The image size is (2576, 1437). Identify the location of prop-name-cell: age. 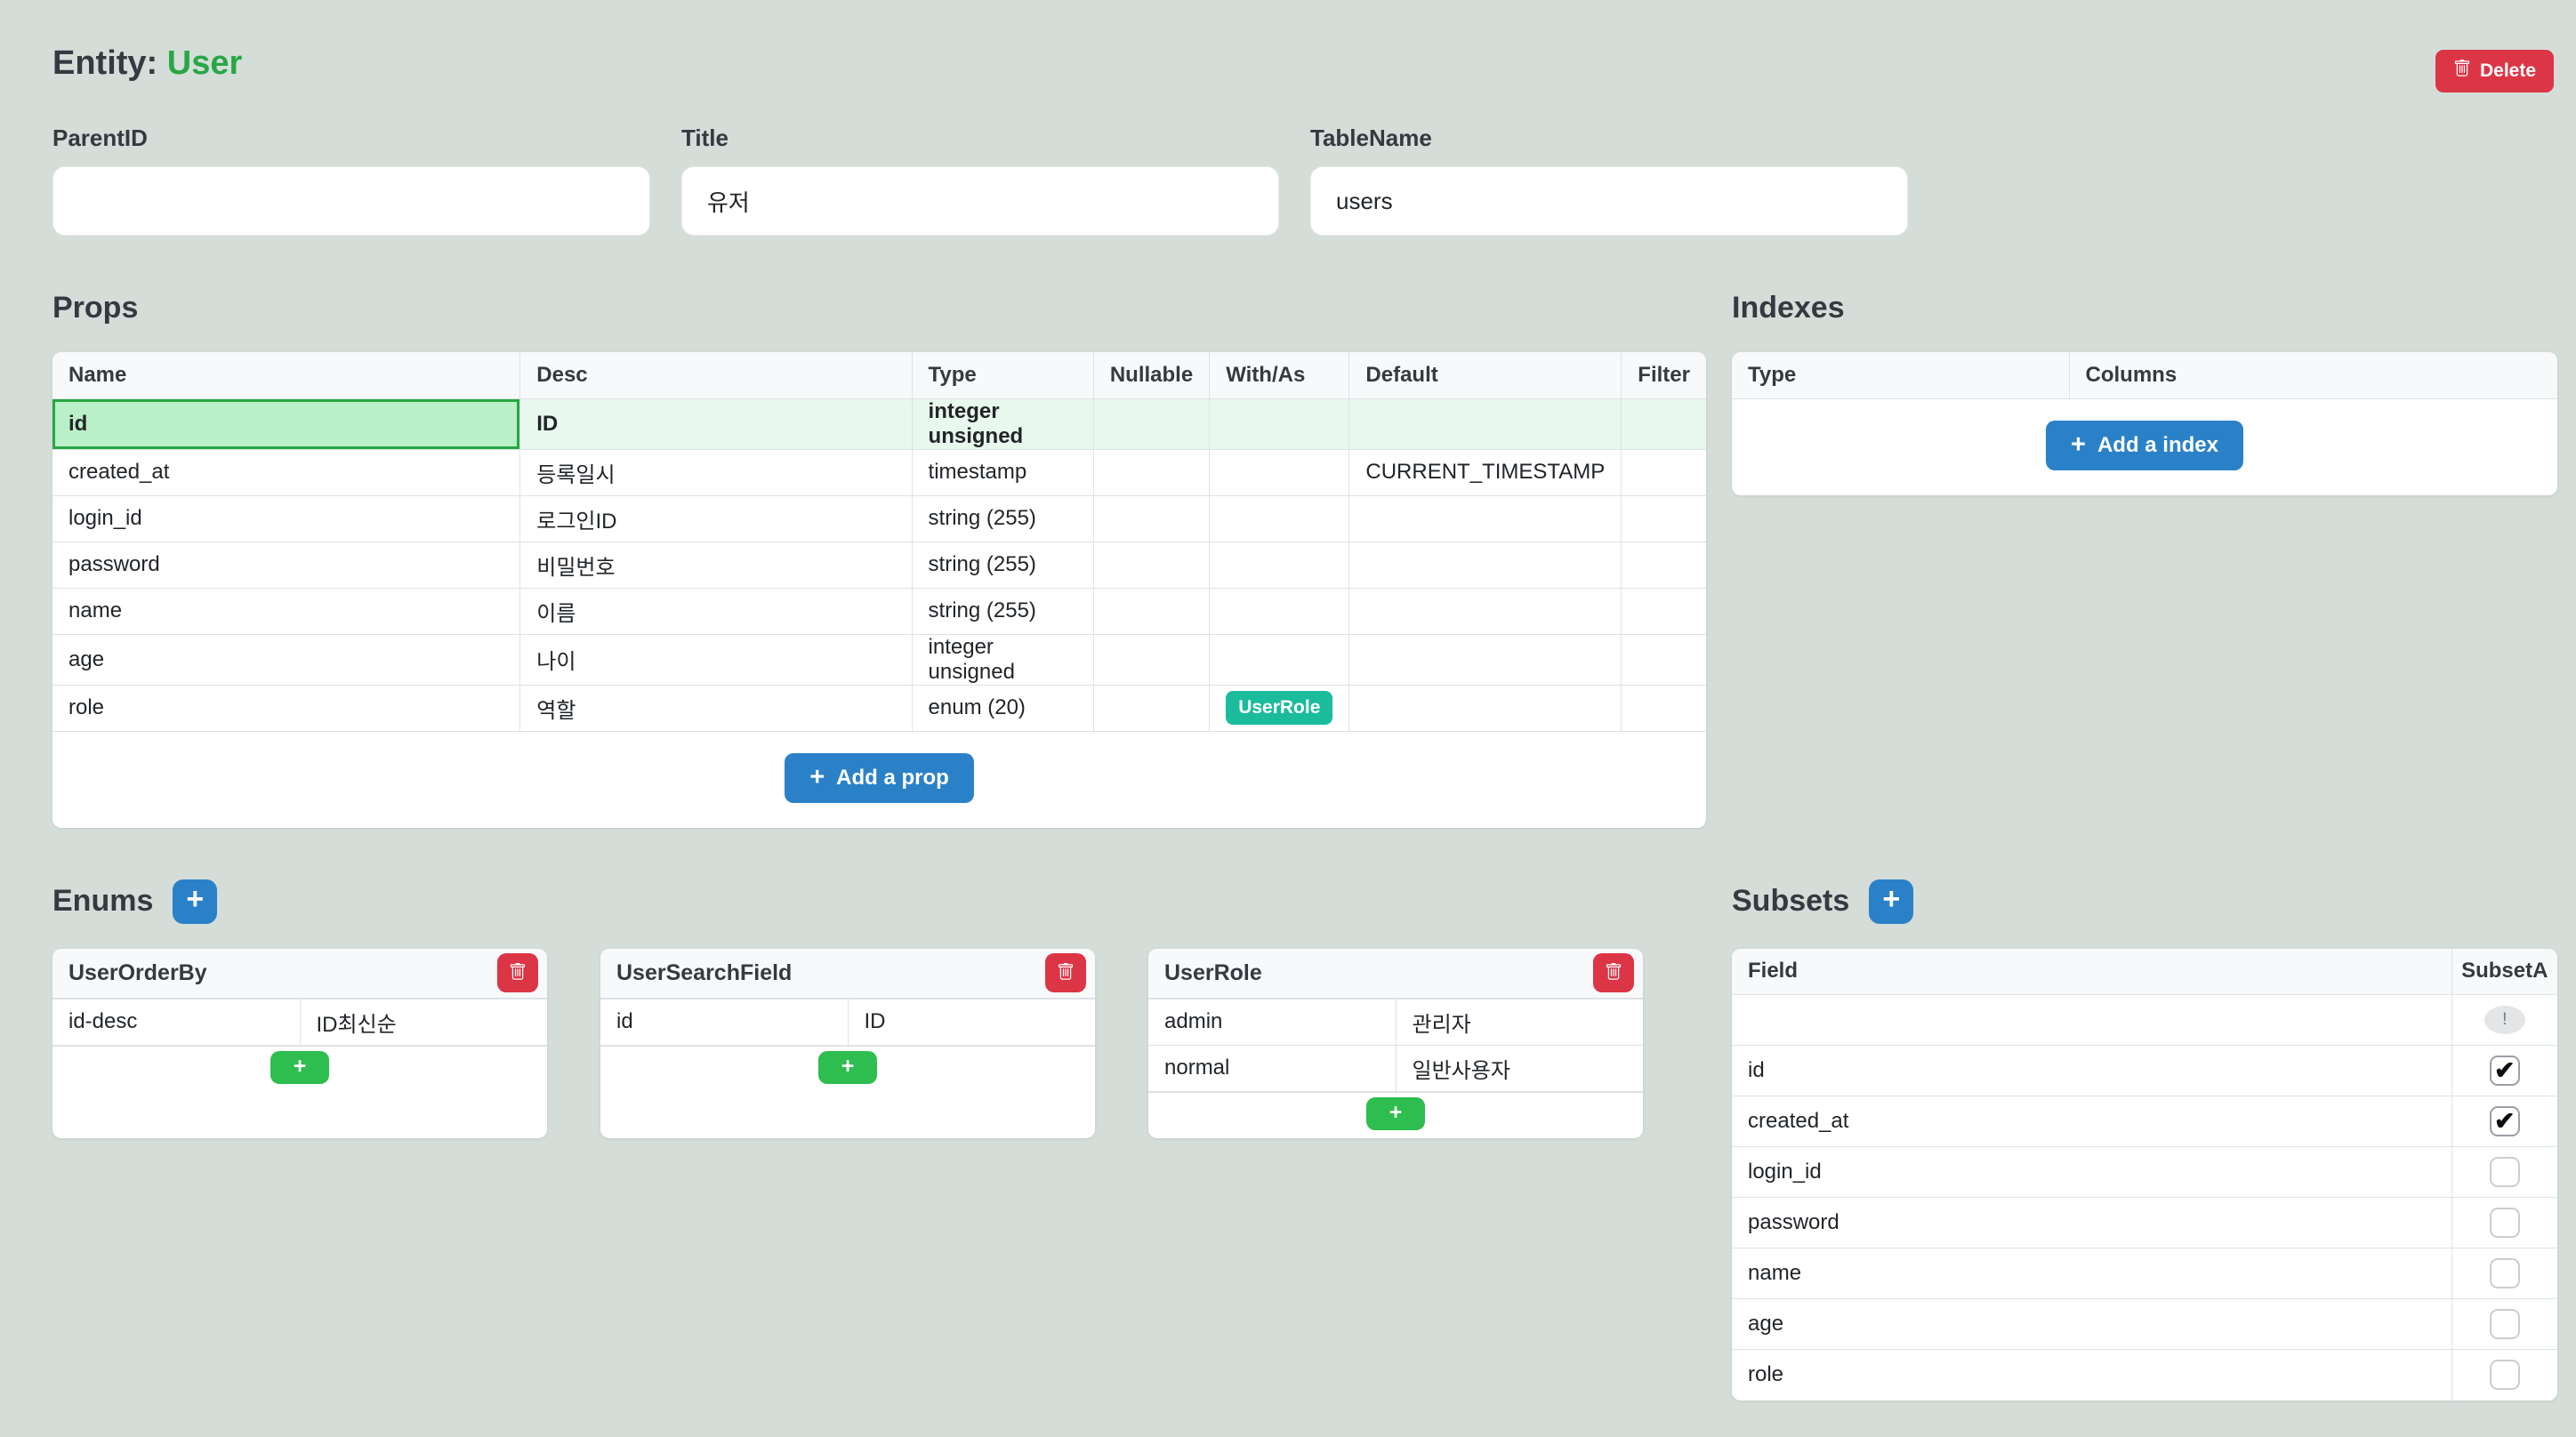
(286, 659).